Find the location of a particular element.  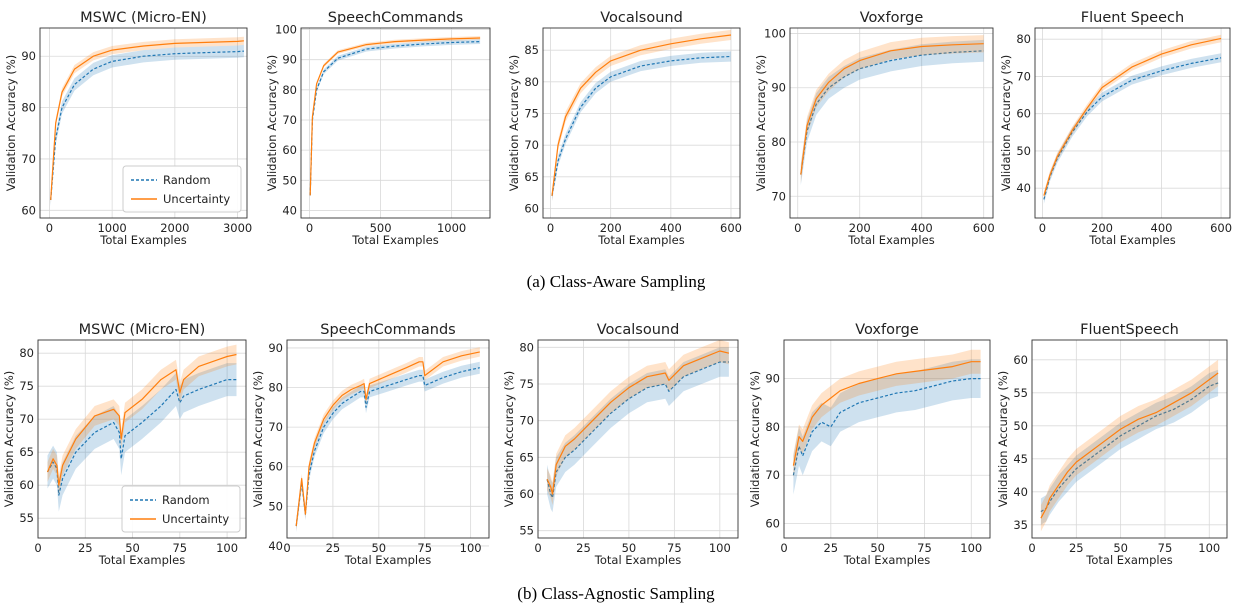

x-tick-label: 3000 is located at coordinates (237, 228).